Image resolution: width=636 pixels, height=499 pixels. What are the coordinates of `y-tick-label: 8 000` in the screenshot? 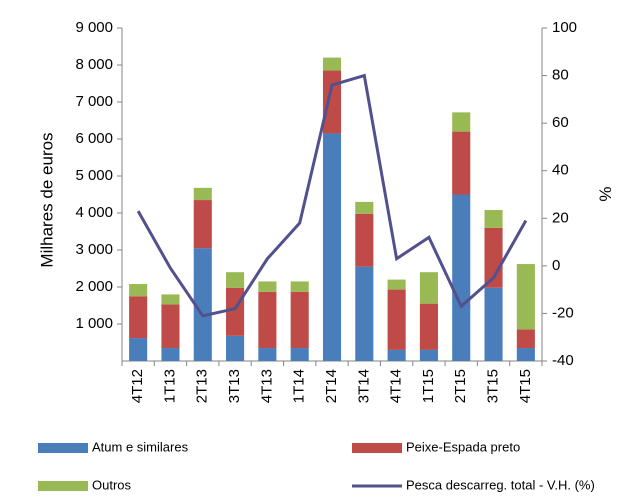 It's located at (94, 64).